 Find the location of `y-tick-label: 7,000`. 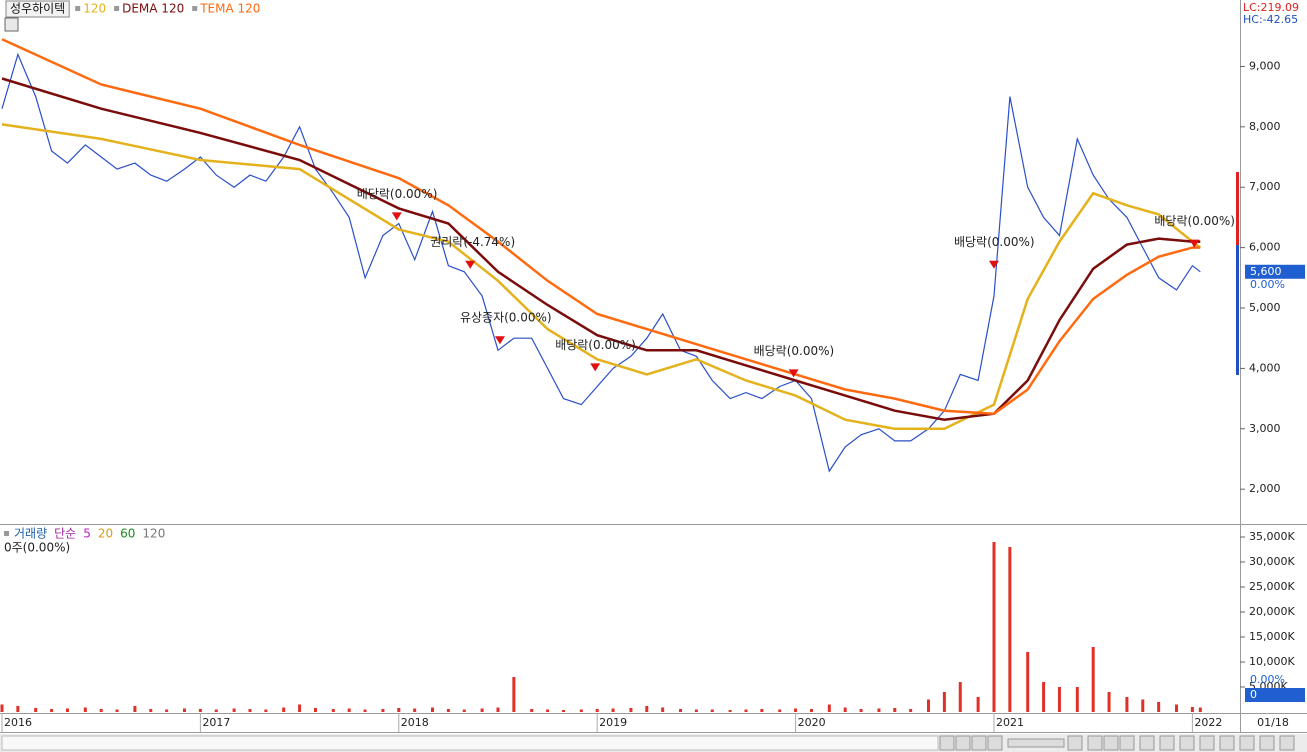

y-tick-label: 7,000 is located at coordinates (1265, 186).